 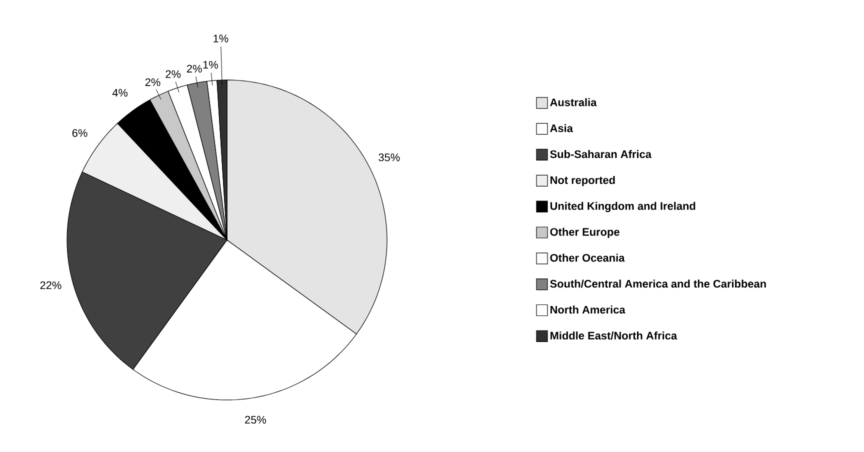 What do you see at coordinates (389, 157) in the screenshot?
I see `data-label: 35%` at bounding box center [389, 157].